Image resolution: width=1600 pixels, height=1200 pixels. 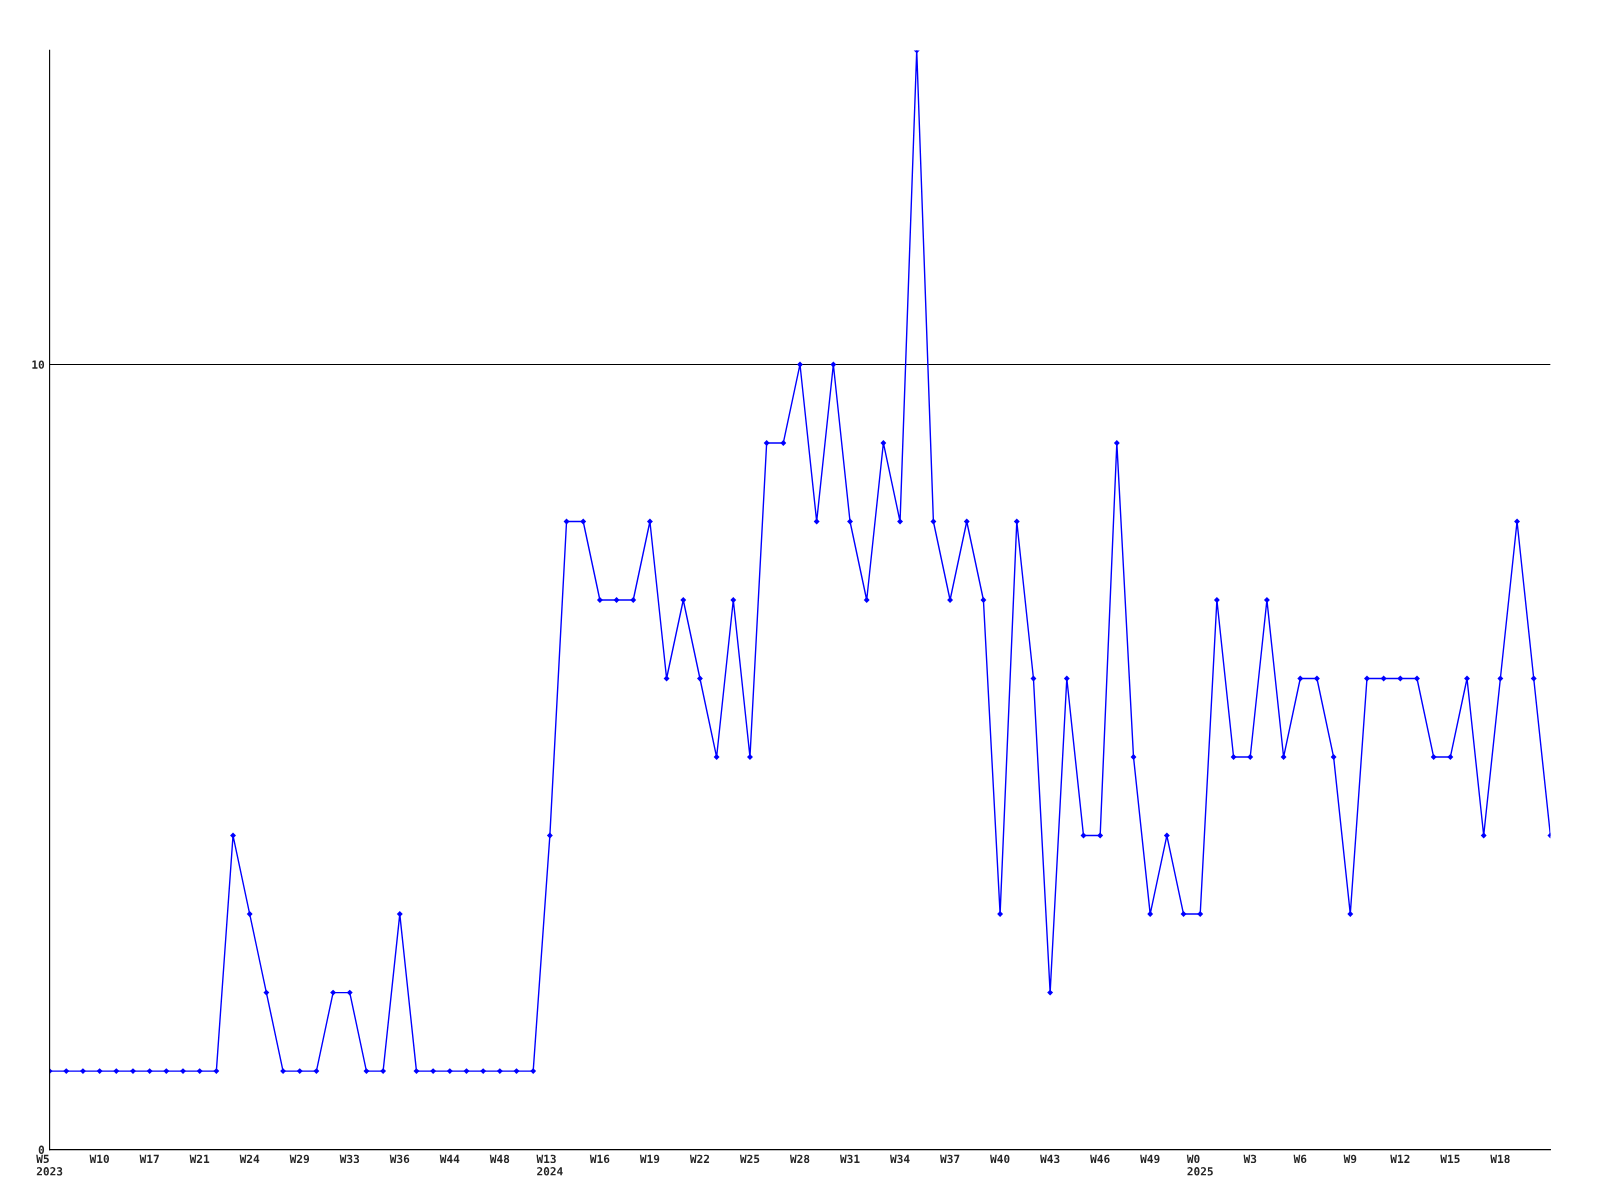 I want to click on x-tick-label: W17, so click(x=149, y=1158).